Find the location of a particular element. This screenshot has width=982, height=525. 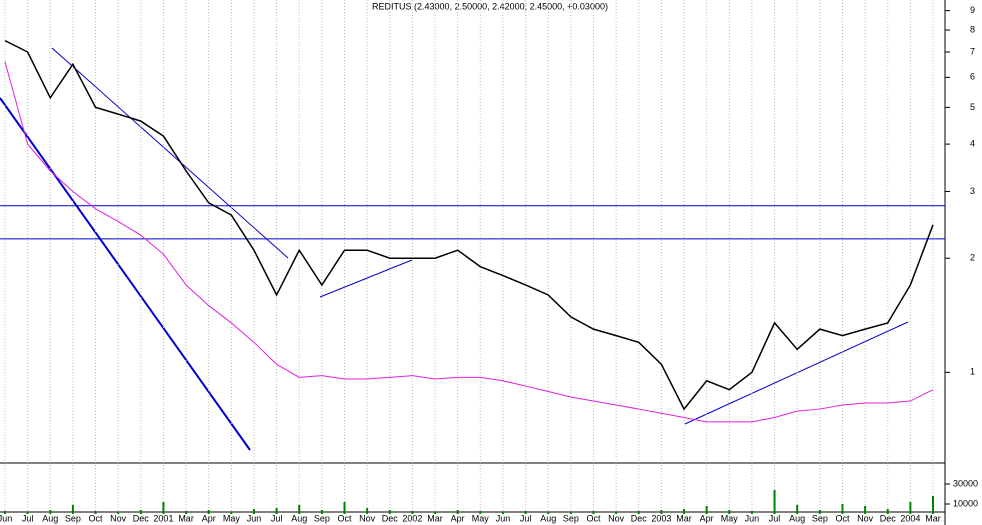

y-tick-label: 2 is located at coordinates (972, 258).